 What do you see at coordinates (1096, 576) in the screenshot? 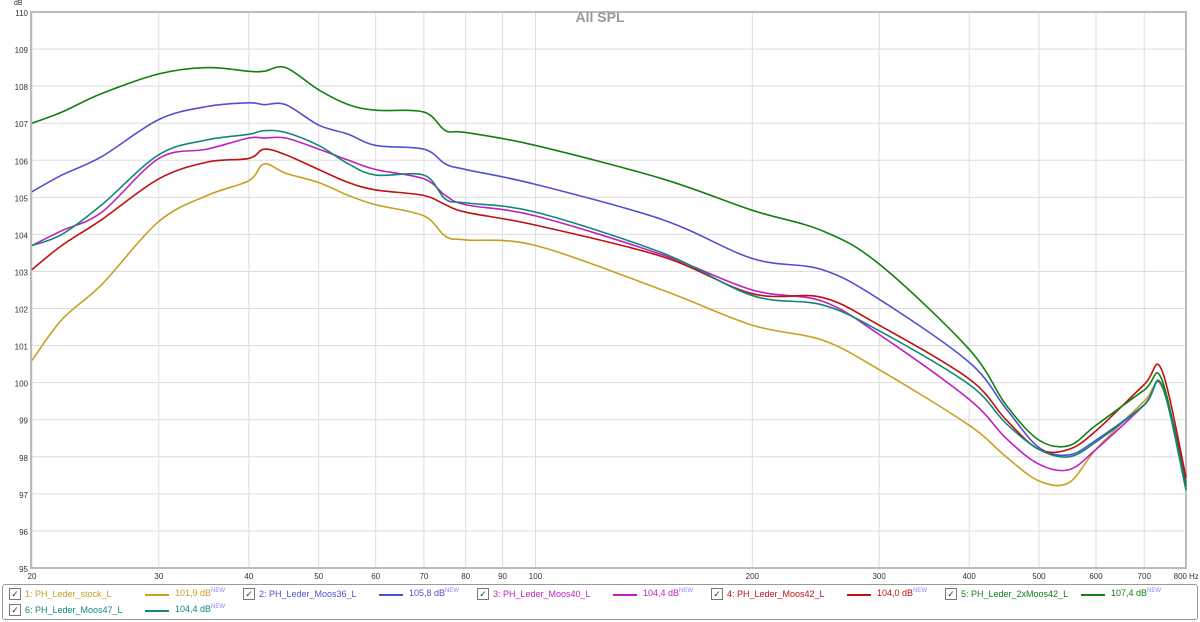
I see `x-tick-label: 600` at bounding box center [1096, 576].